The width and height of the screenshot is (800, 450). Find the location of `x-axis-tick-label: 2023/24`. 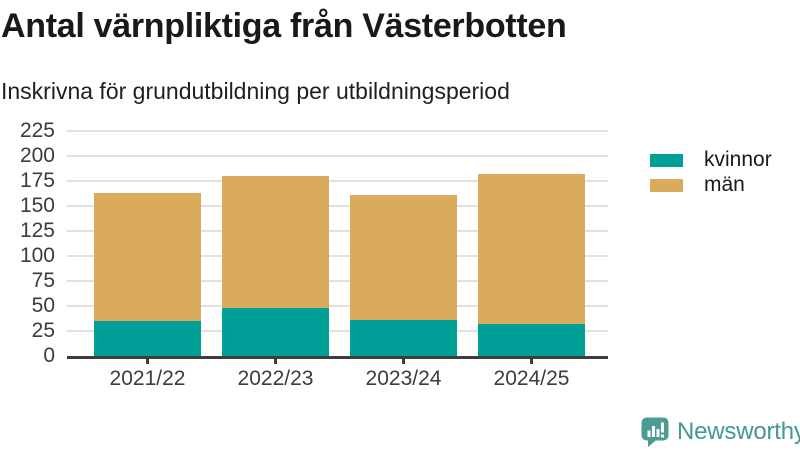

x-axis-tick-label: 2023/24 is located at coordinates (403, 378).